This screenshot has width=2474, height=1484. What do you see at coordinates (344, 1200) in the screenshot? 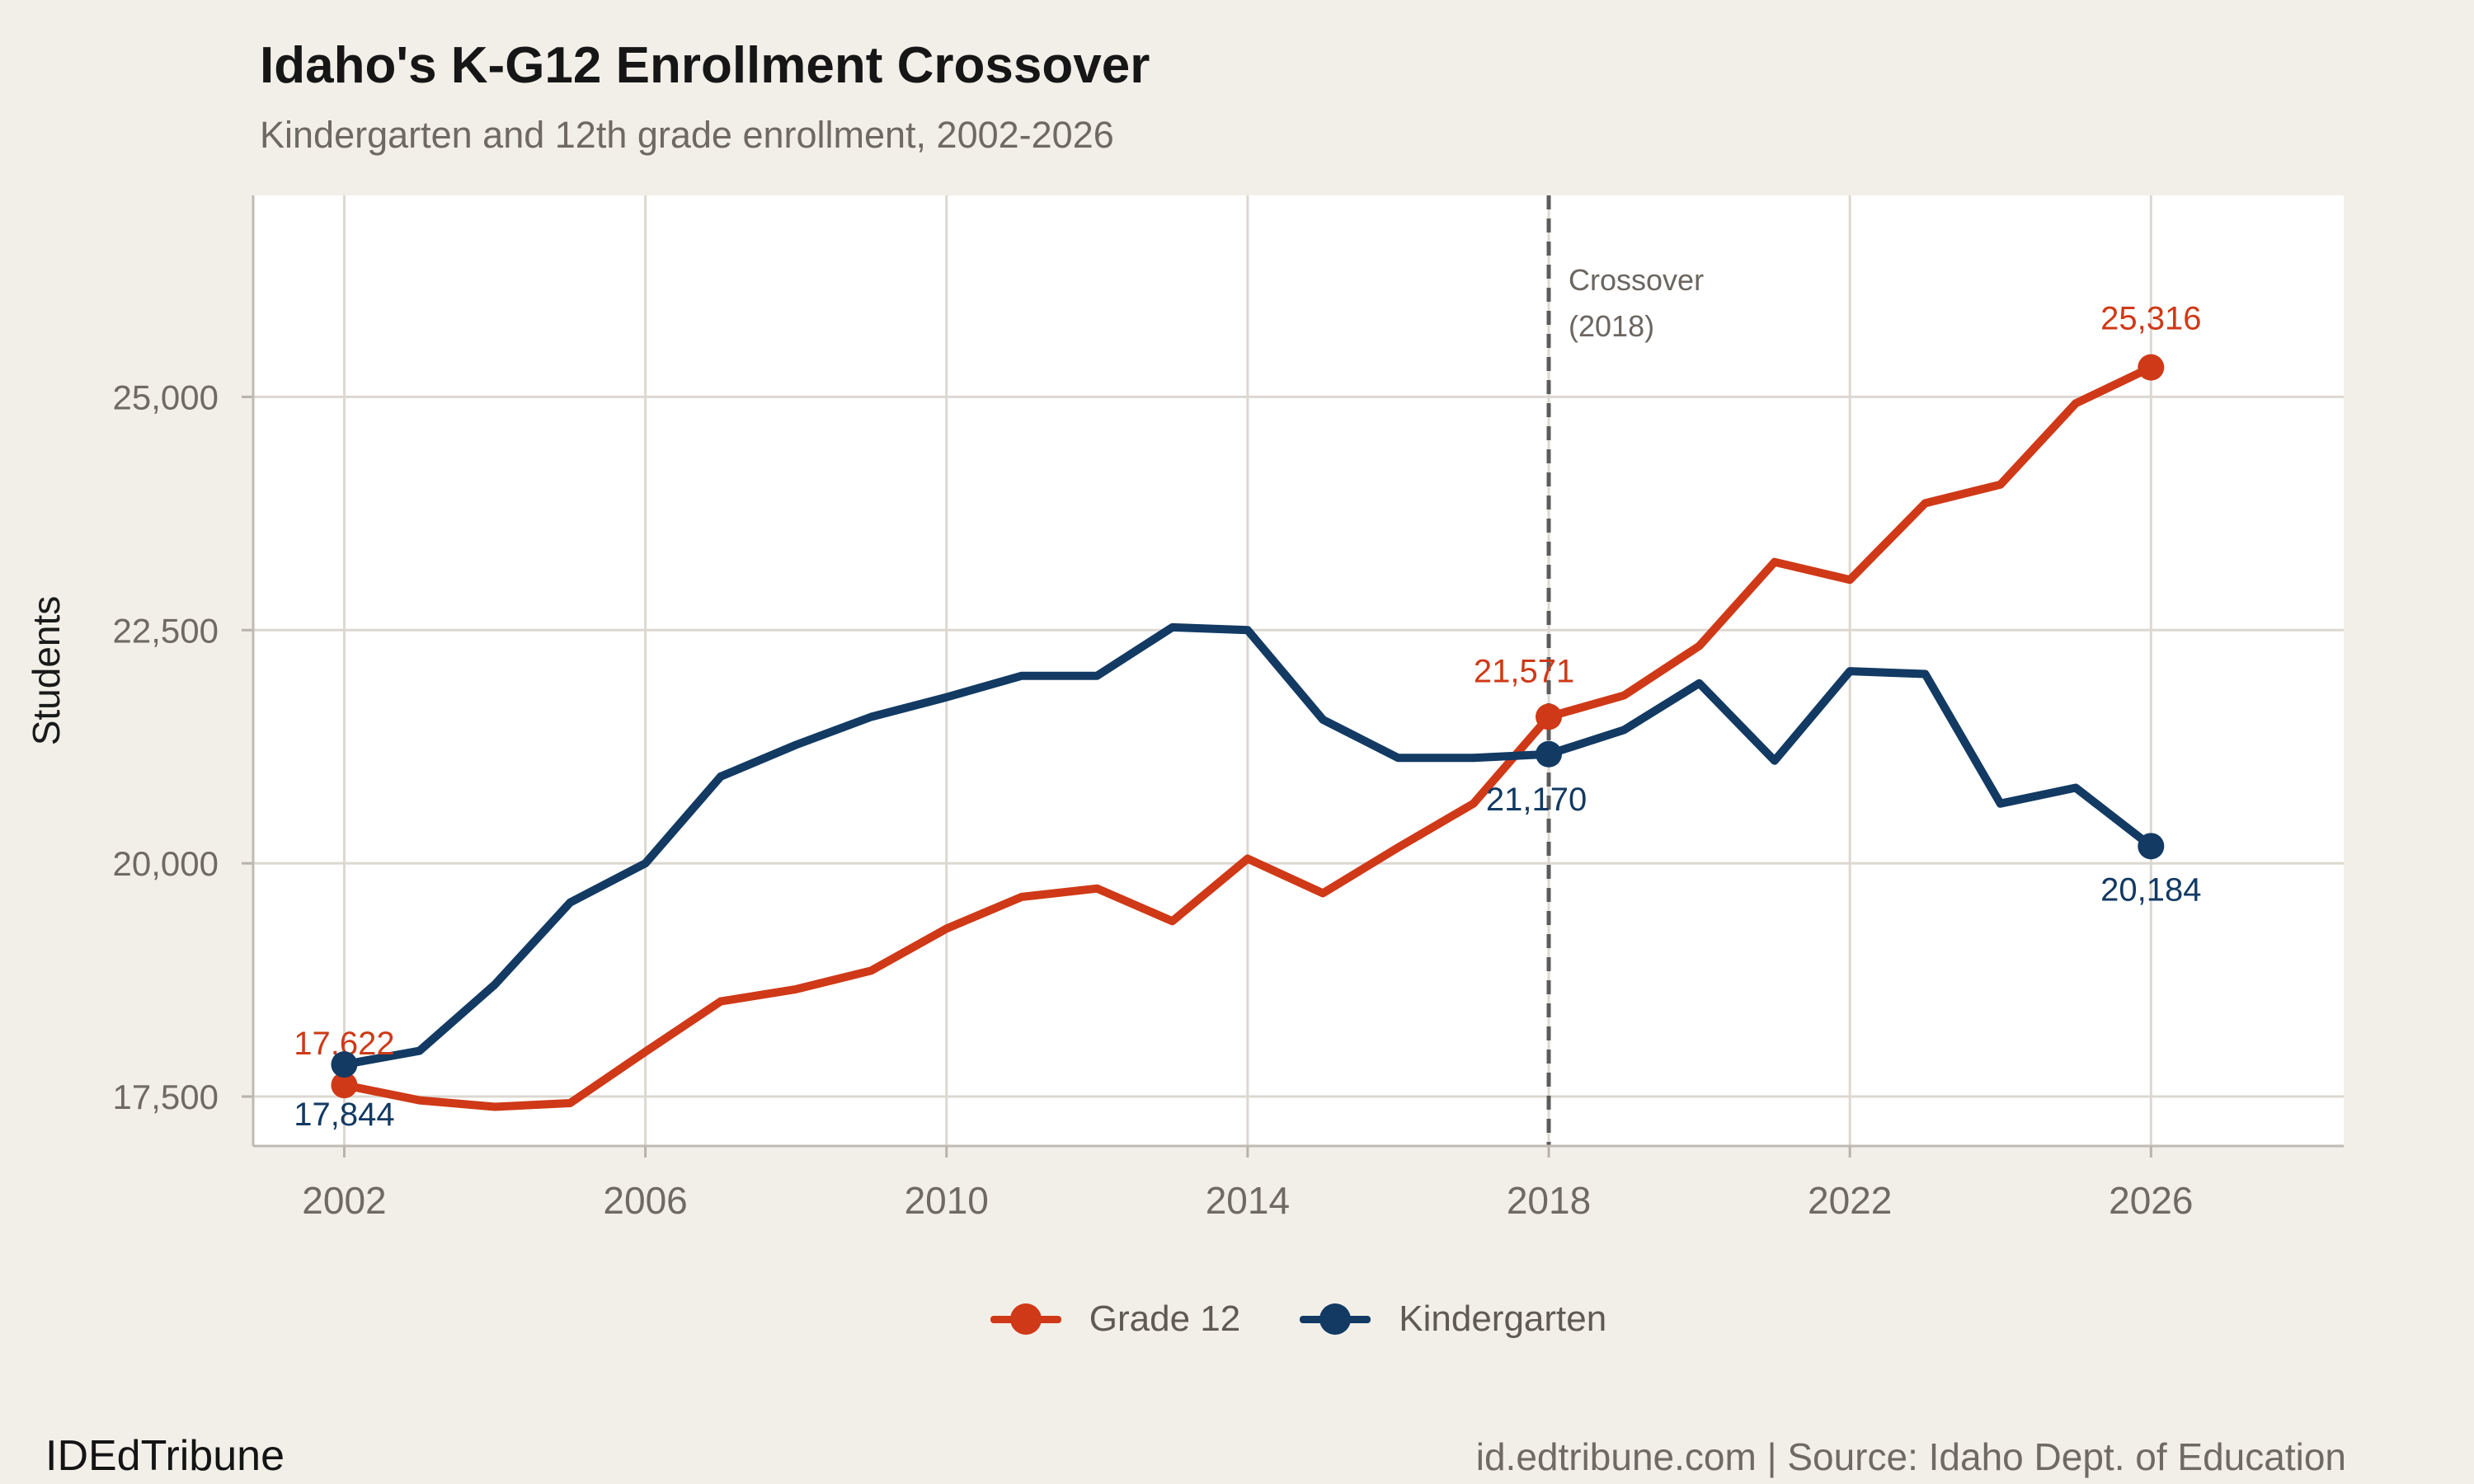
I see `x-tick-label: 2002` at bounding box center [344, 1200].